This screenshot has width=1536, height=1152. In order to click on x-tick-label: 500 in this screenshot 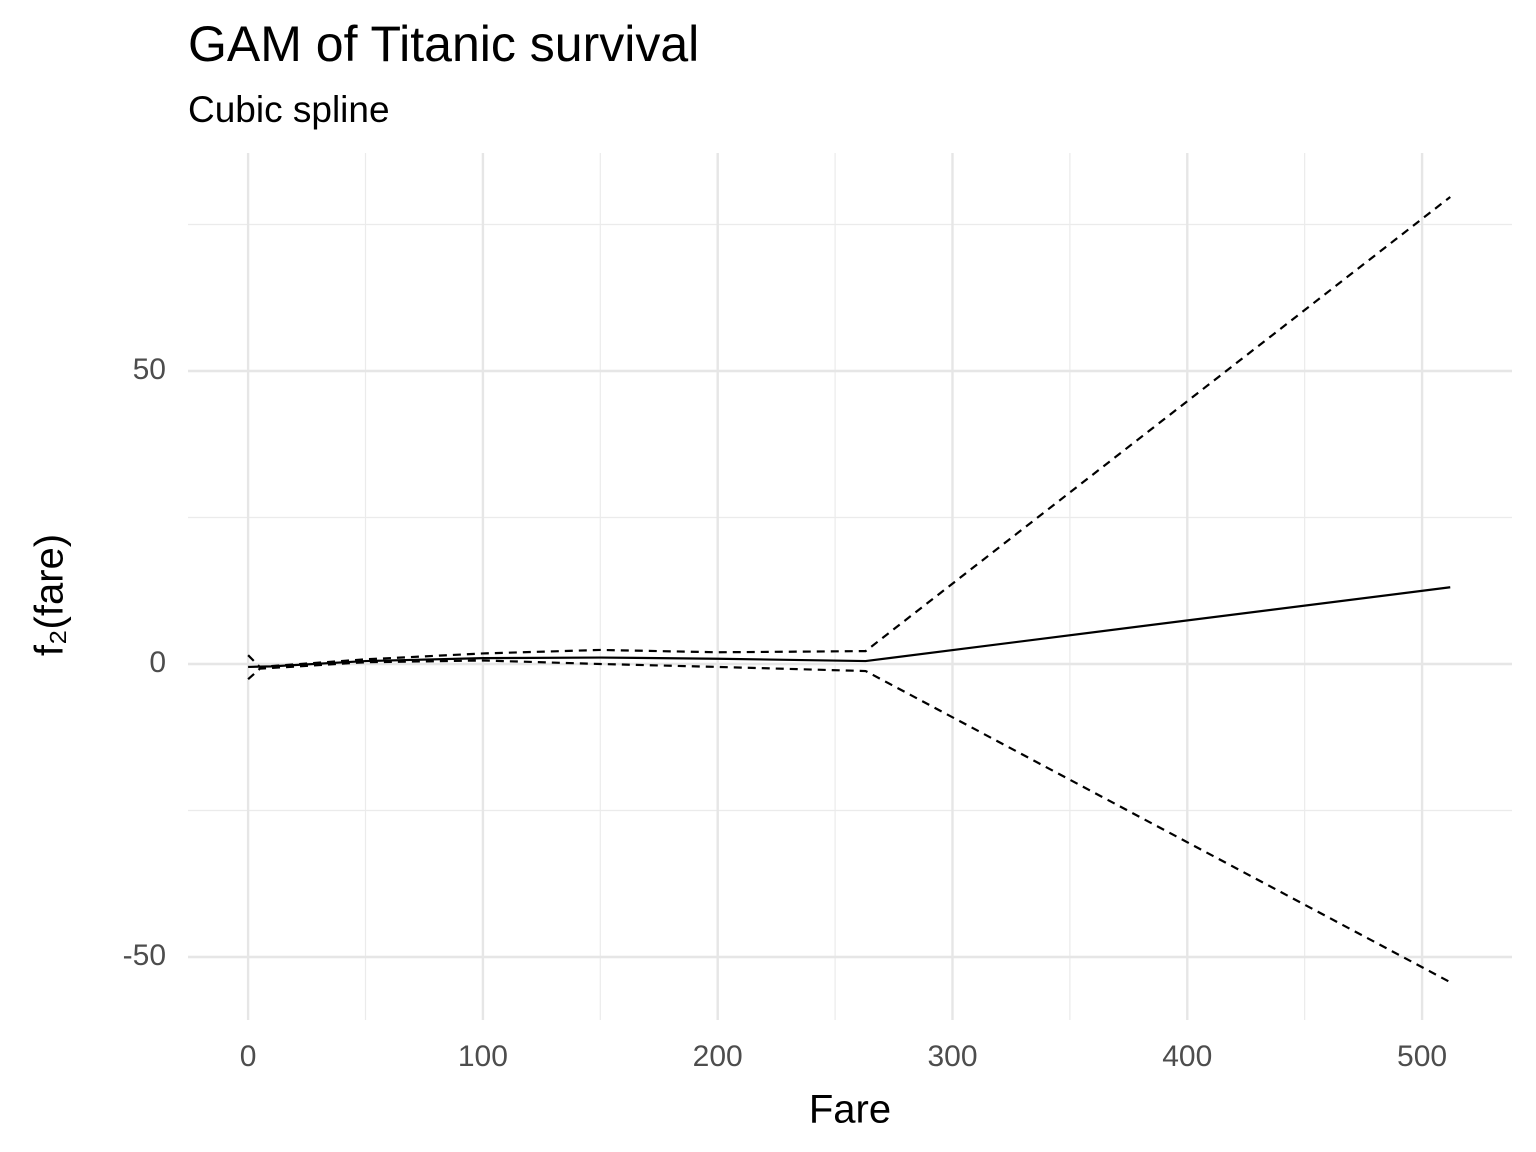, I will do `click(1422, 1056)`.